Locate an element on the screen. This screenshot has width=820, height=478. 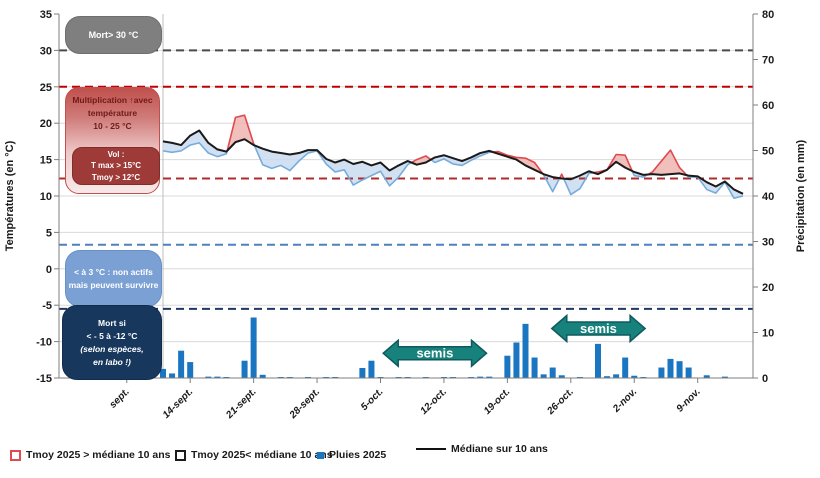
svg-text: 40 is located at coordinates (768, 197).